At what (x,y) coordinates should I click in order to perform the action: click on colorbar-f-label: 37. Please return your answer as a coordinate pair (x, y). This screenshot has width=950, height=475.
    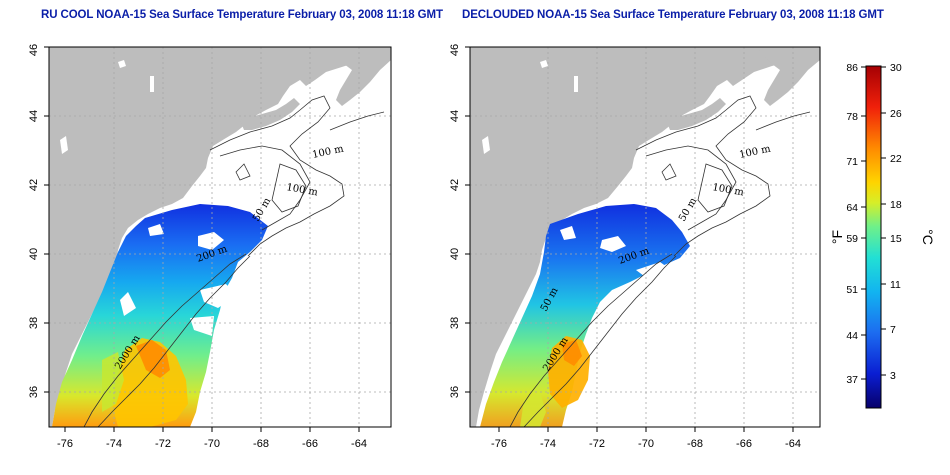
    Looking at the image, I should click on (852, 380).